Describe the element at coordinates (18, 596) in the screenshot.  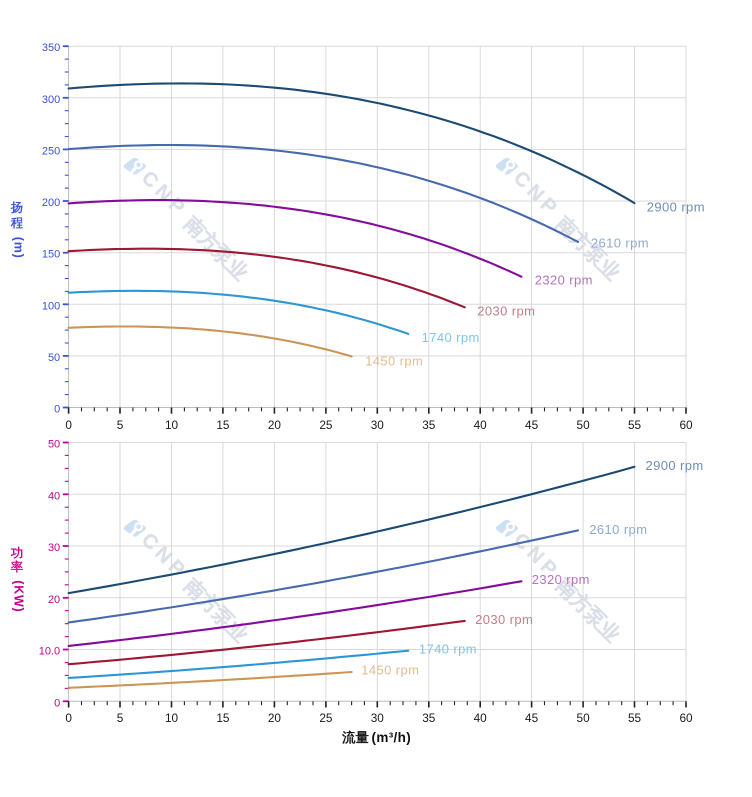
I see `svg-text: (KW)` at that location.